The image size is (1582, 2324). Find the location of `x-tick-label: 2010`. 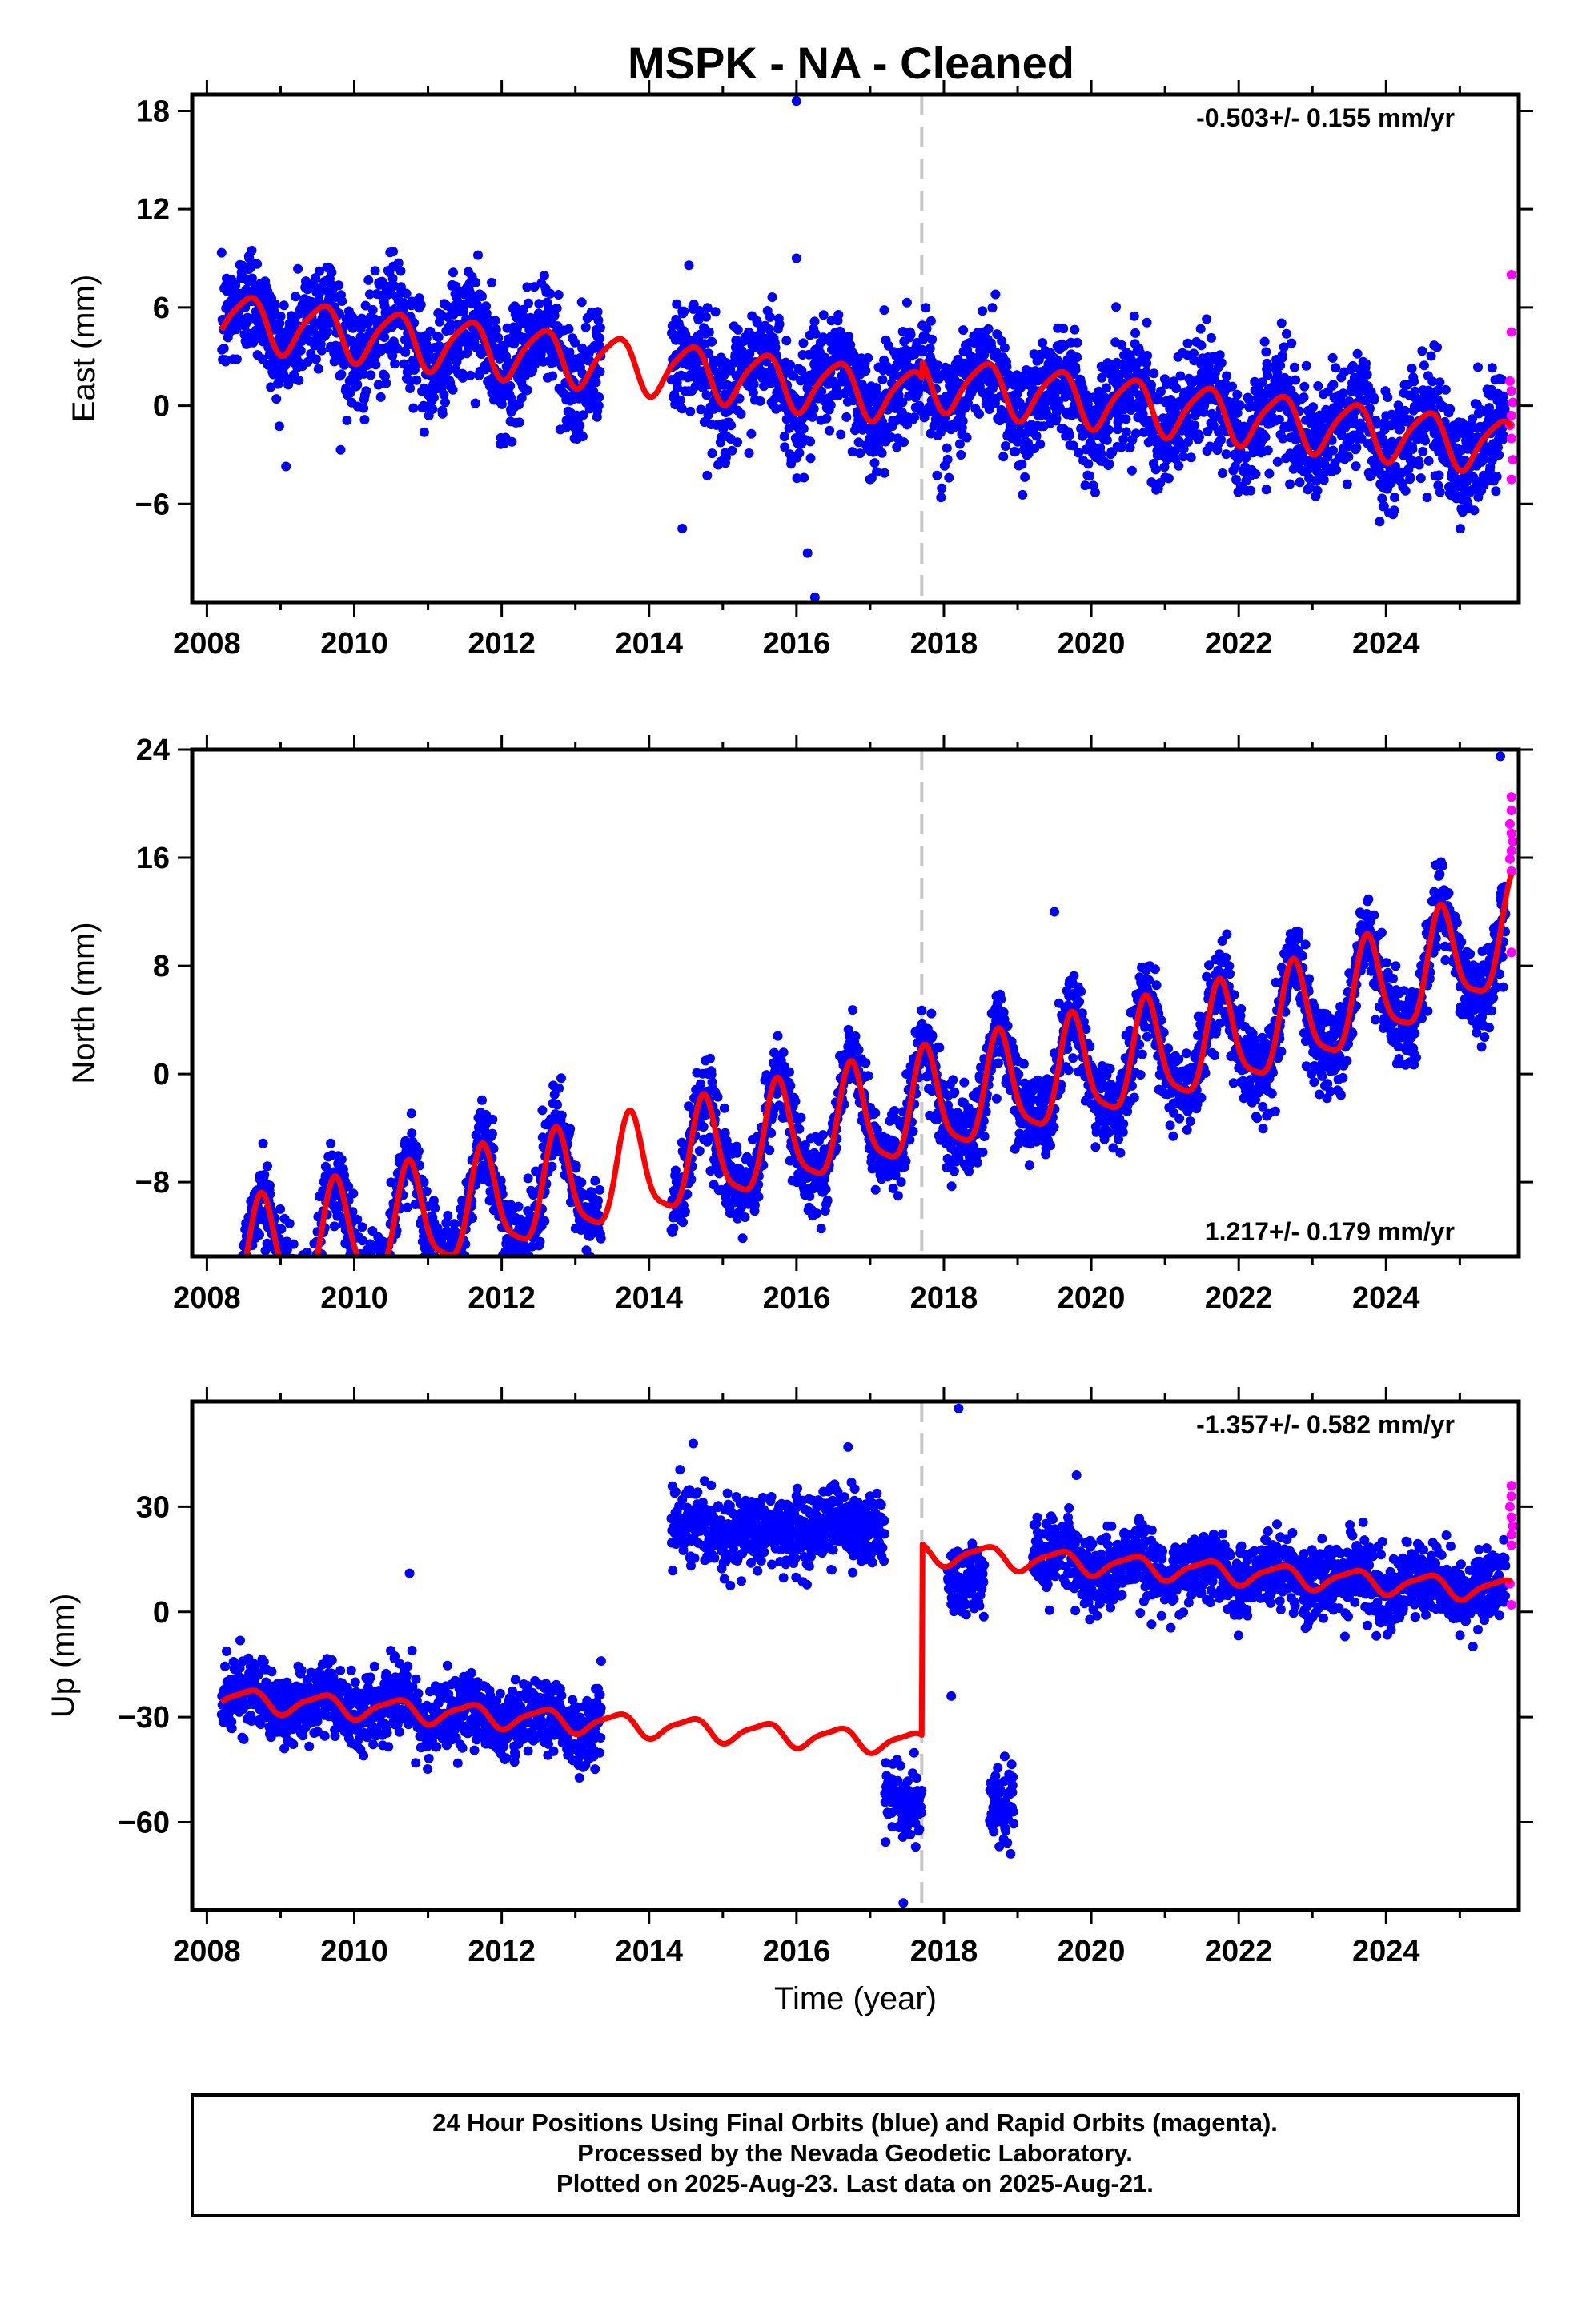

x-tick-label: 2010 is located at coordinates (354, 644).